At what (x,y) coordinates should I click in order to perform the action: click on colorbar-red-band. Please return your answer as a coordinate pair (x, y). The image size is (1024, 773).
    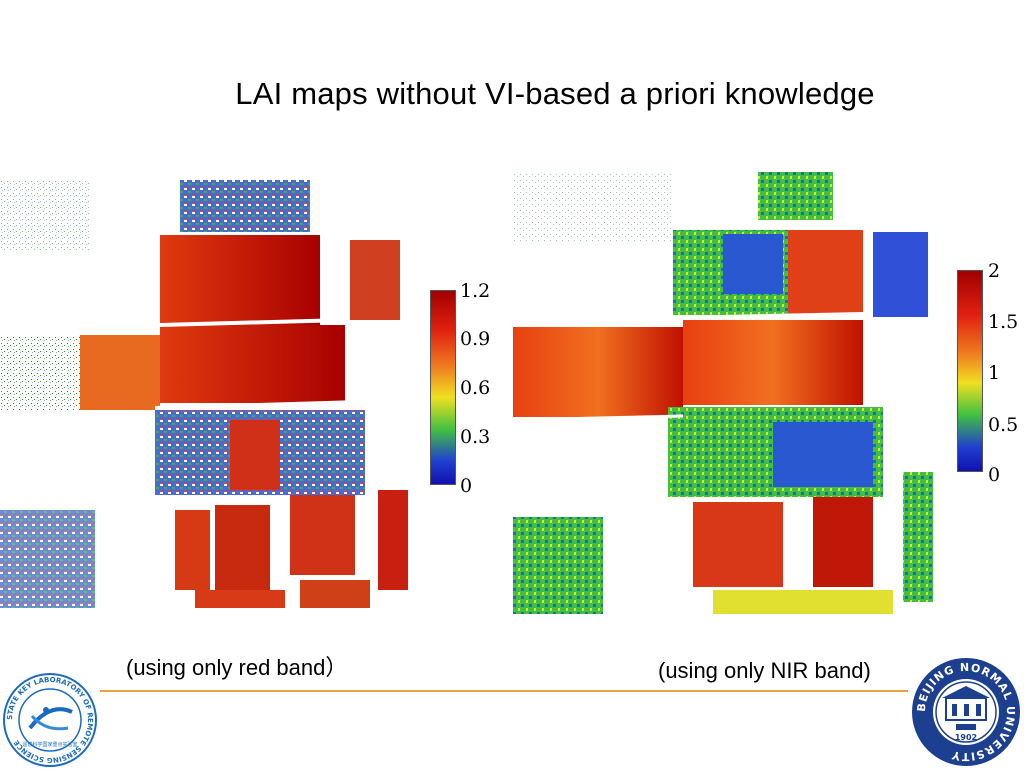
    Looking at the image, I should click on (443, 387).